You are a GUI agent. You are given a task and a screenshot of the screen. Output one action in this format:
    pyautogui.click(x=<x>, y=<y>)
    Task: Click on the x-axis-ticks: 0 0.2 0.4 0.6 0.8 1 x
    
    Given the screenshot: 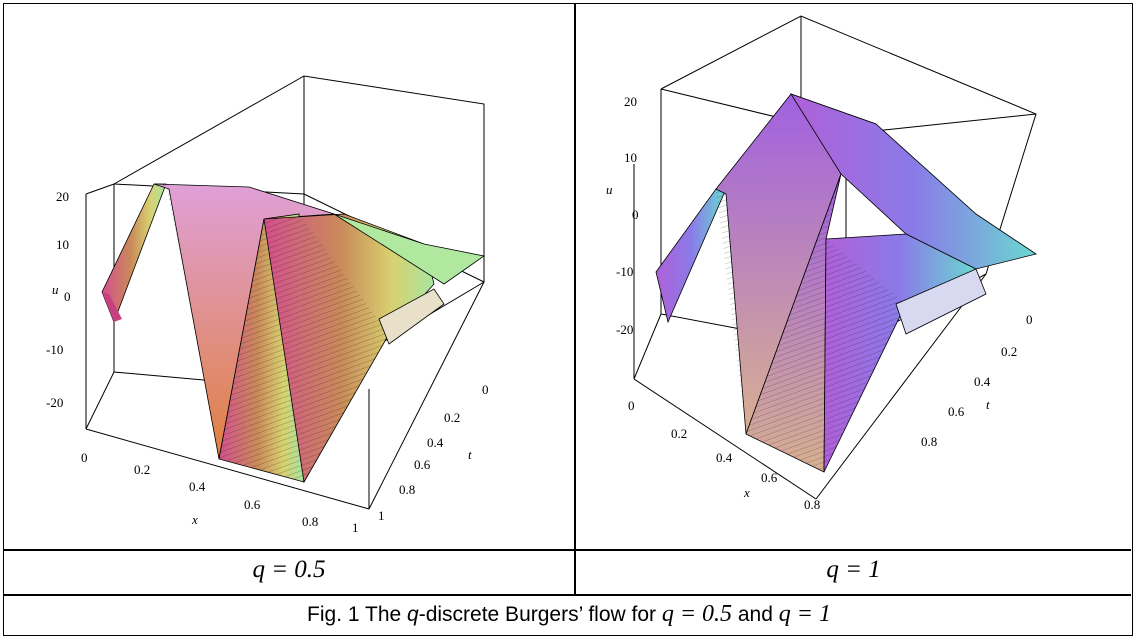 What is the action you would take?
    pyautogui.click(x=220, y=492)
    